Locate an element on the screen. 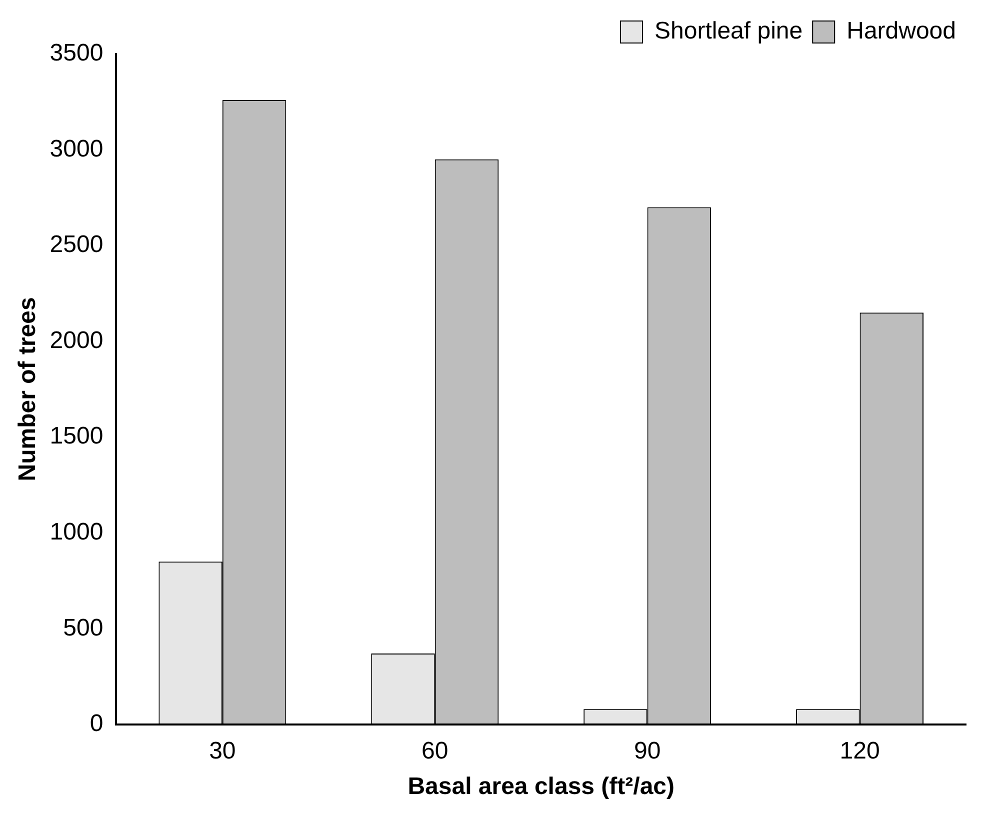  legend-label: Shortleaf pine is located at coordinates (728, 31).